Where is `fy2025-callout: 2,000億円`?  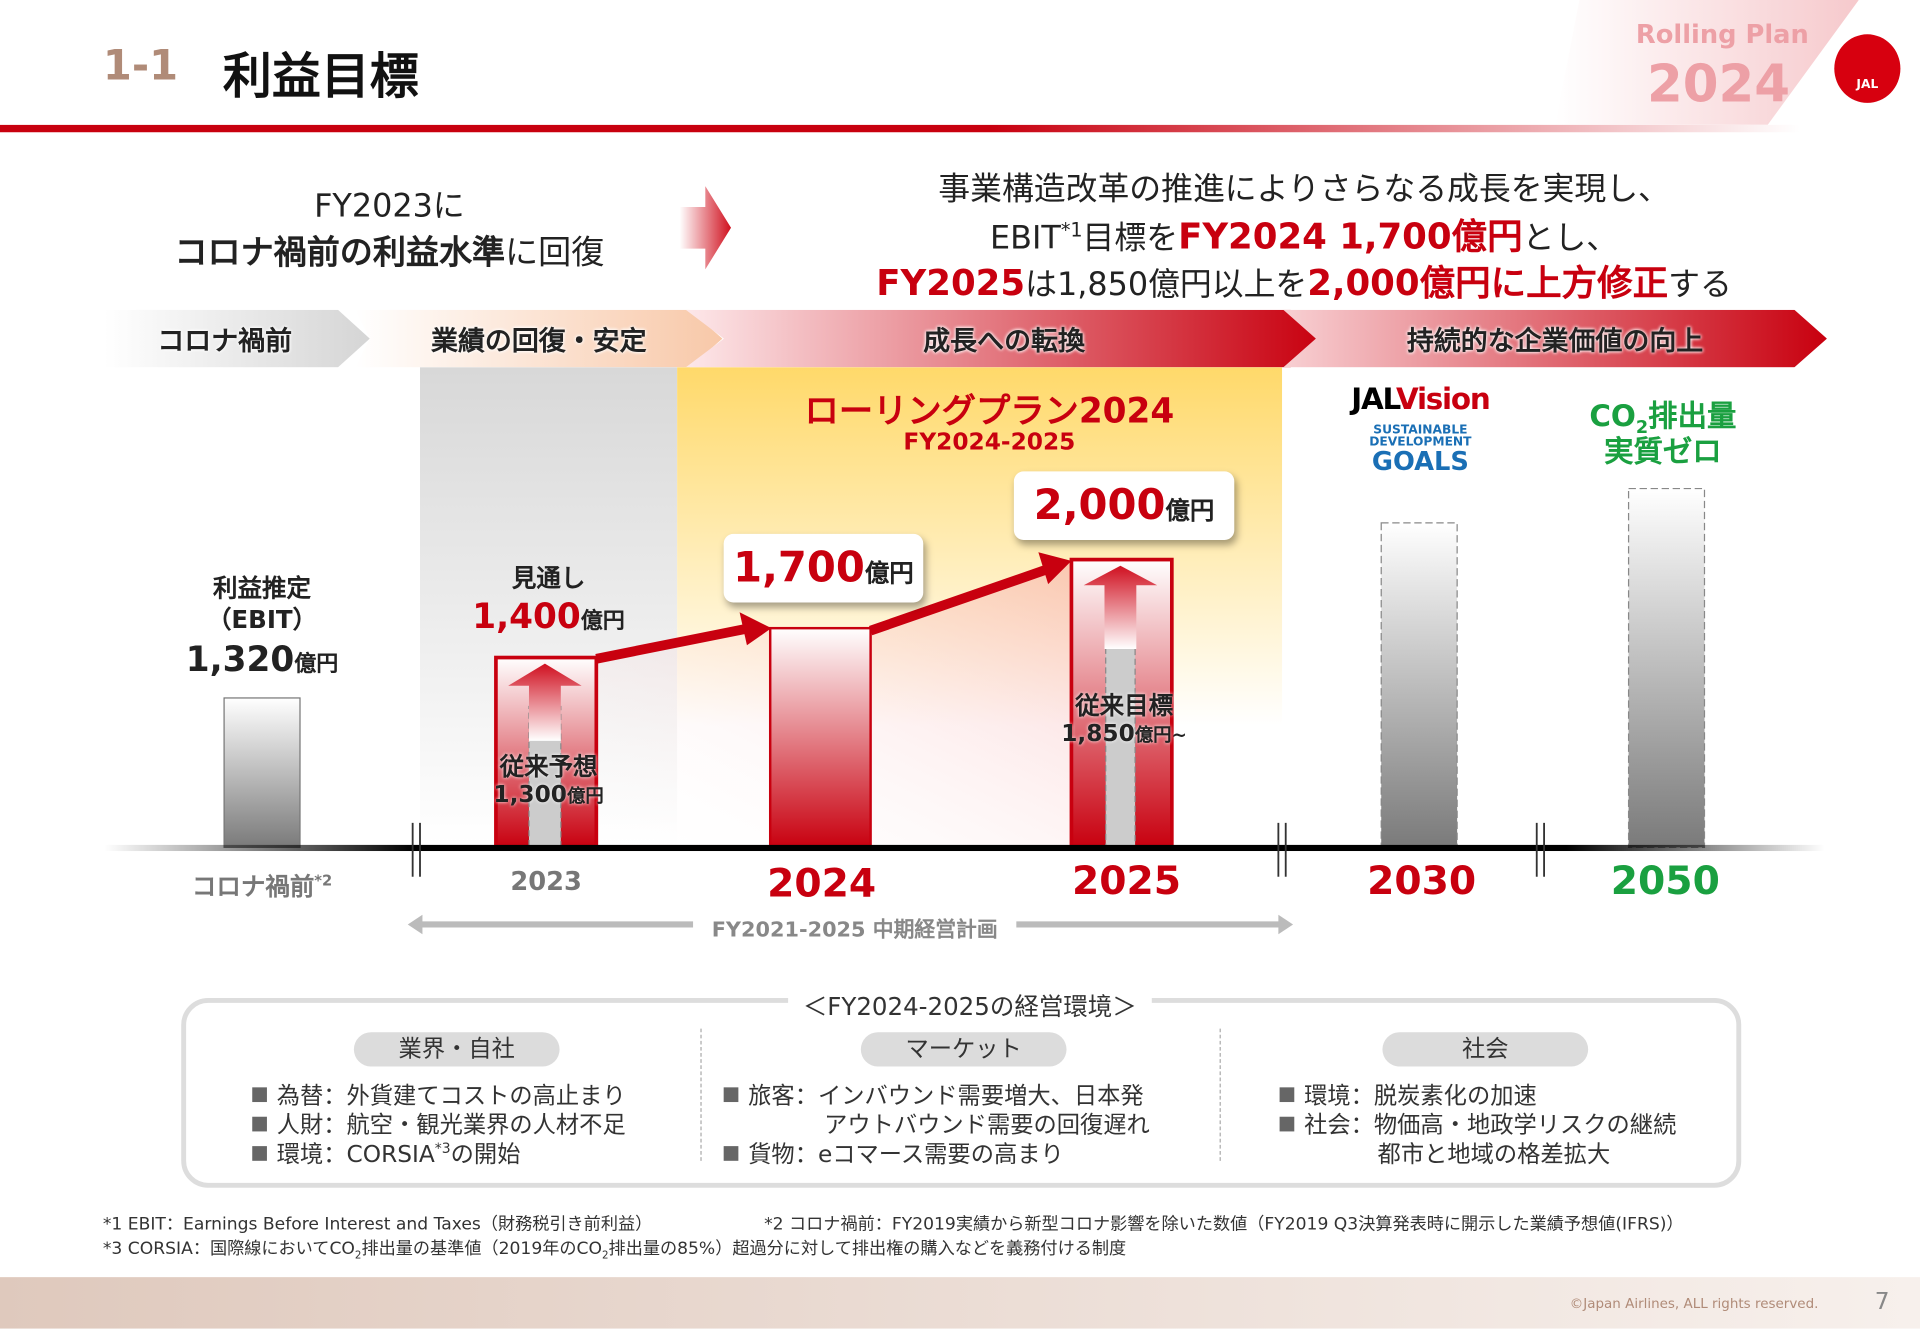 fy2025-callout: 2,000億円 is located at coordinates (1124, 506).